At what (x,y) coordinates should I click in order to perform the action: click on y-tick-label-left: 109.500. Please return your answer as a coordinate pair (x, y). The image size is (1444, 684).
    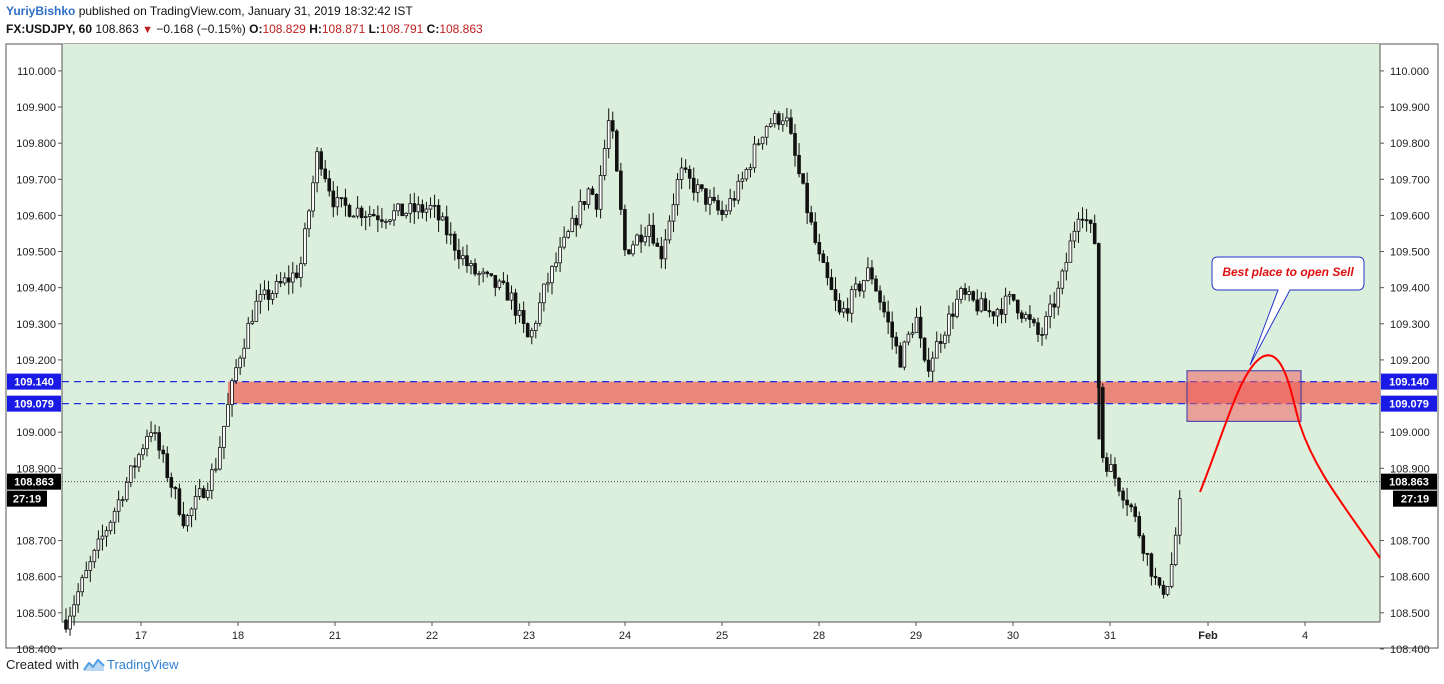
    Looking at the image, I should click on (36, 253).